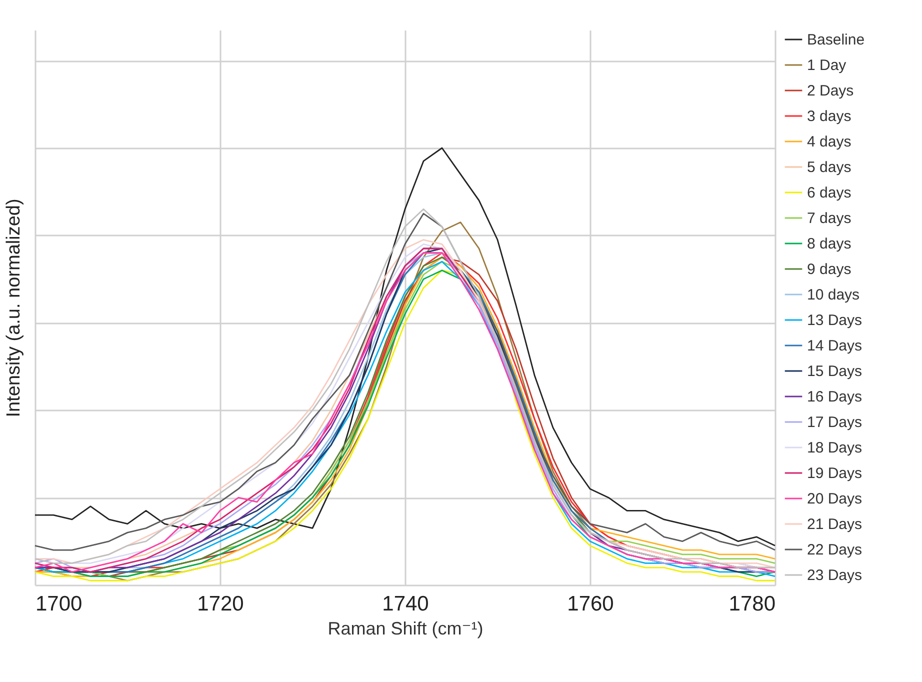 Image resolution: width=922 pixels, height=682 pixels. Describe the element at coordinates (834, 448) in the screenshot. I see `legend-label: 18 Days` at that location.